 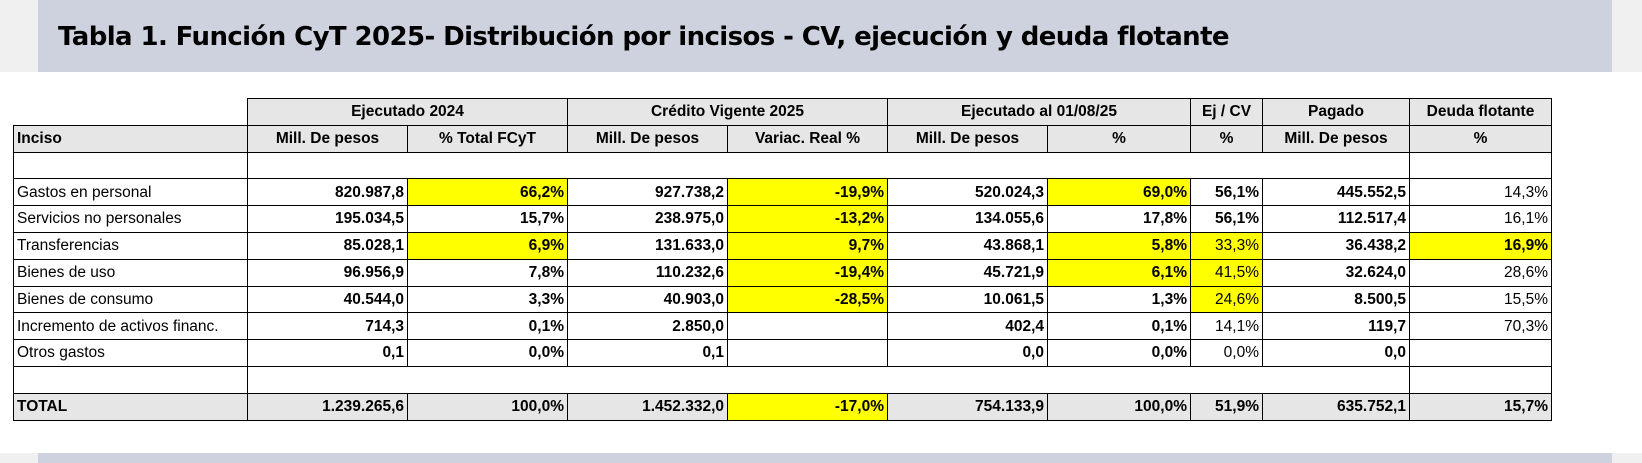 I want to click on cell-credito-vigente: 0,1, so click(x=647, y=353).